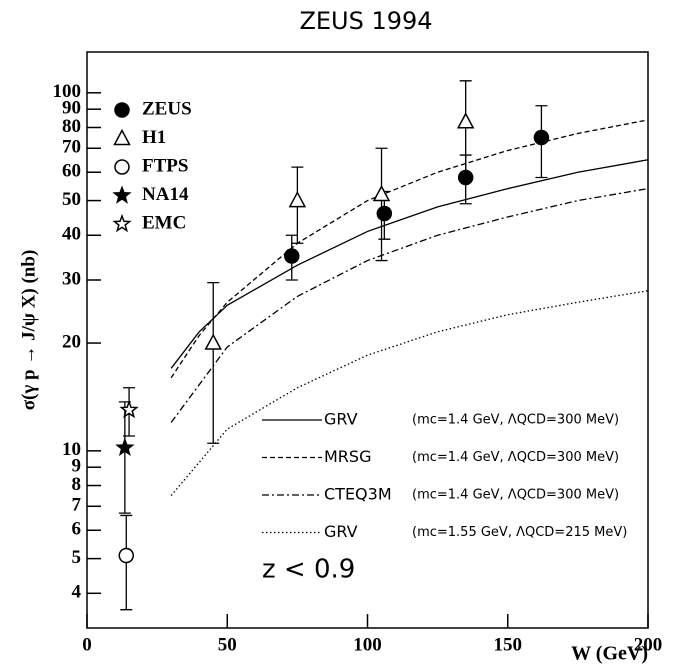  What do you see at coordinates (71, 278) in the screenshot?
I see `y-tick-label: 30` at bounding box center [71, 278].